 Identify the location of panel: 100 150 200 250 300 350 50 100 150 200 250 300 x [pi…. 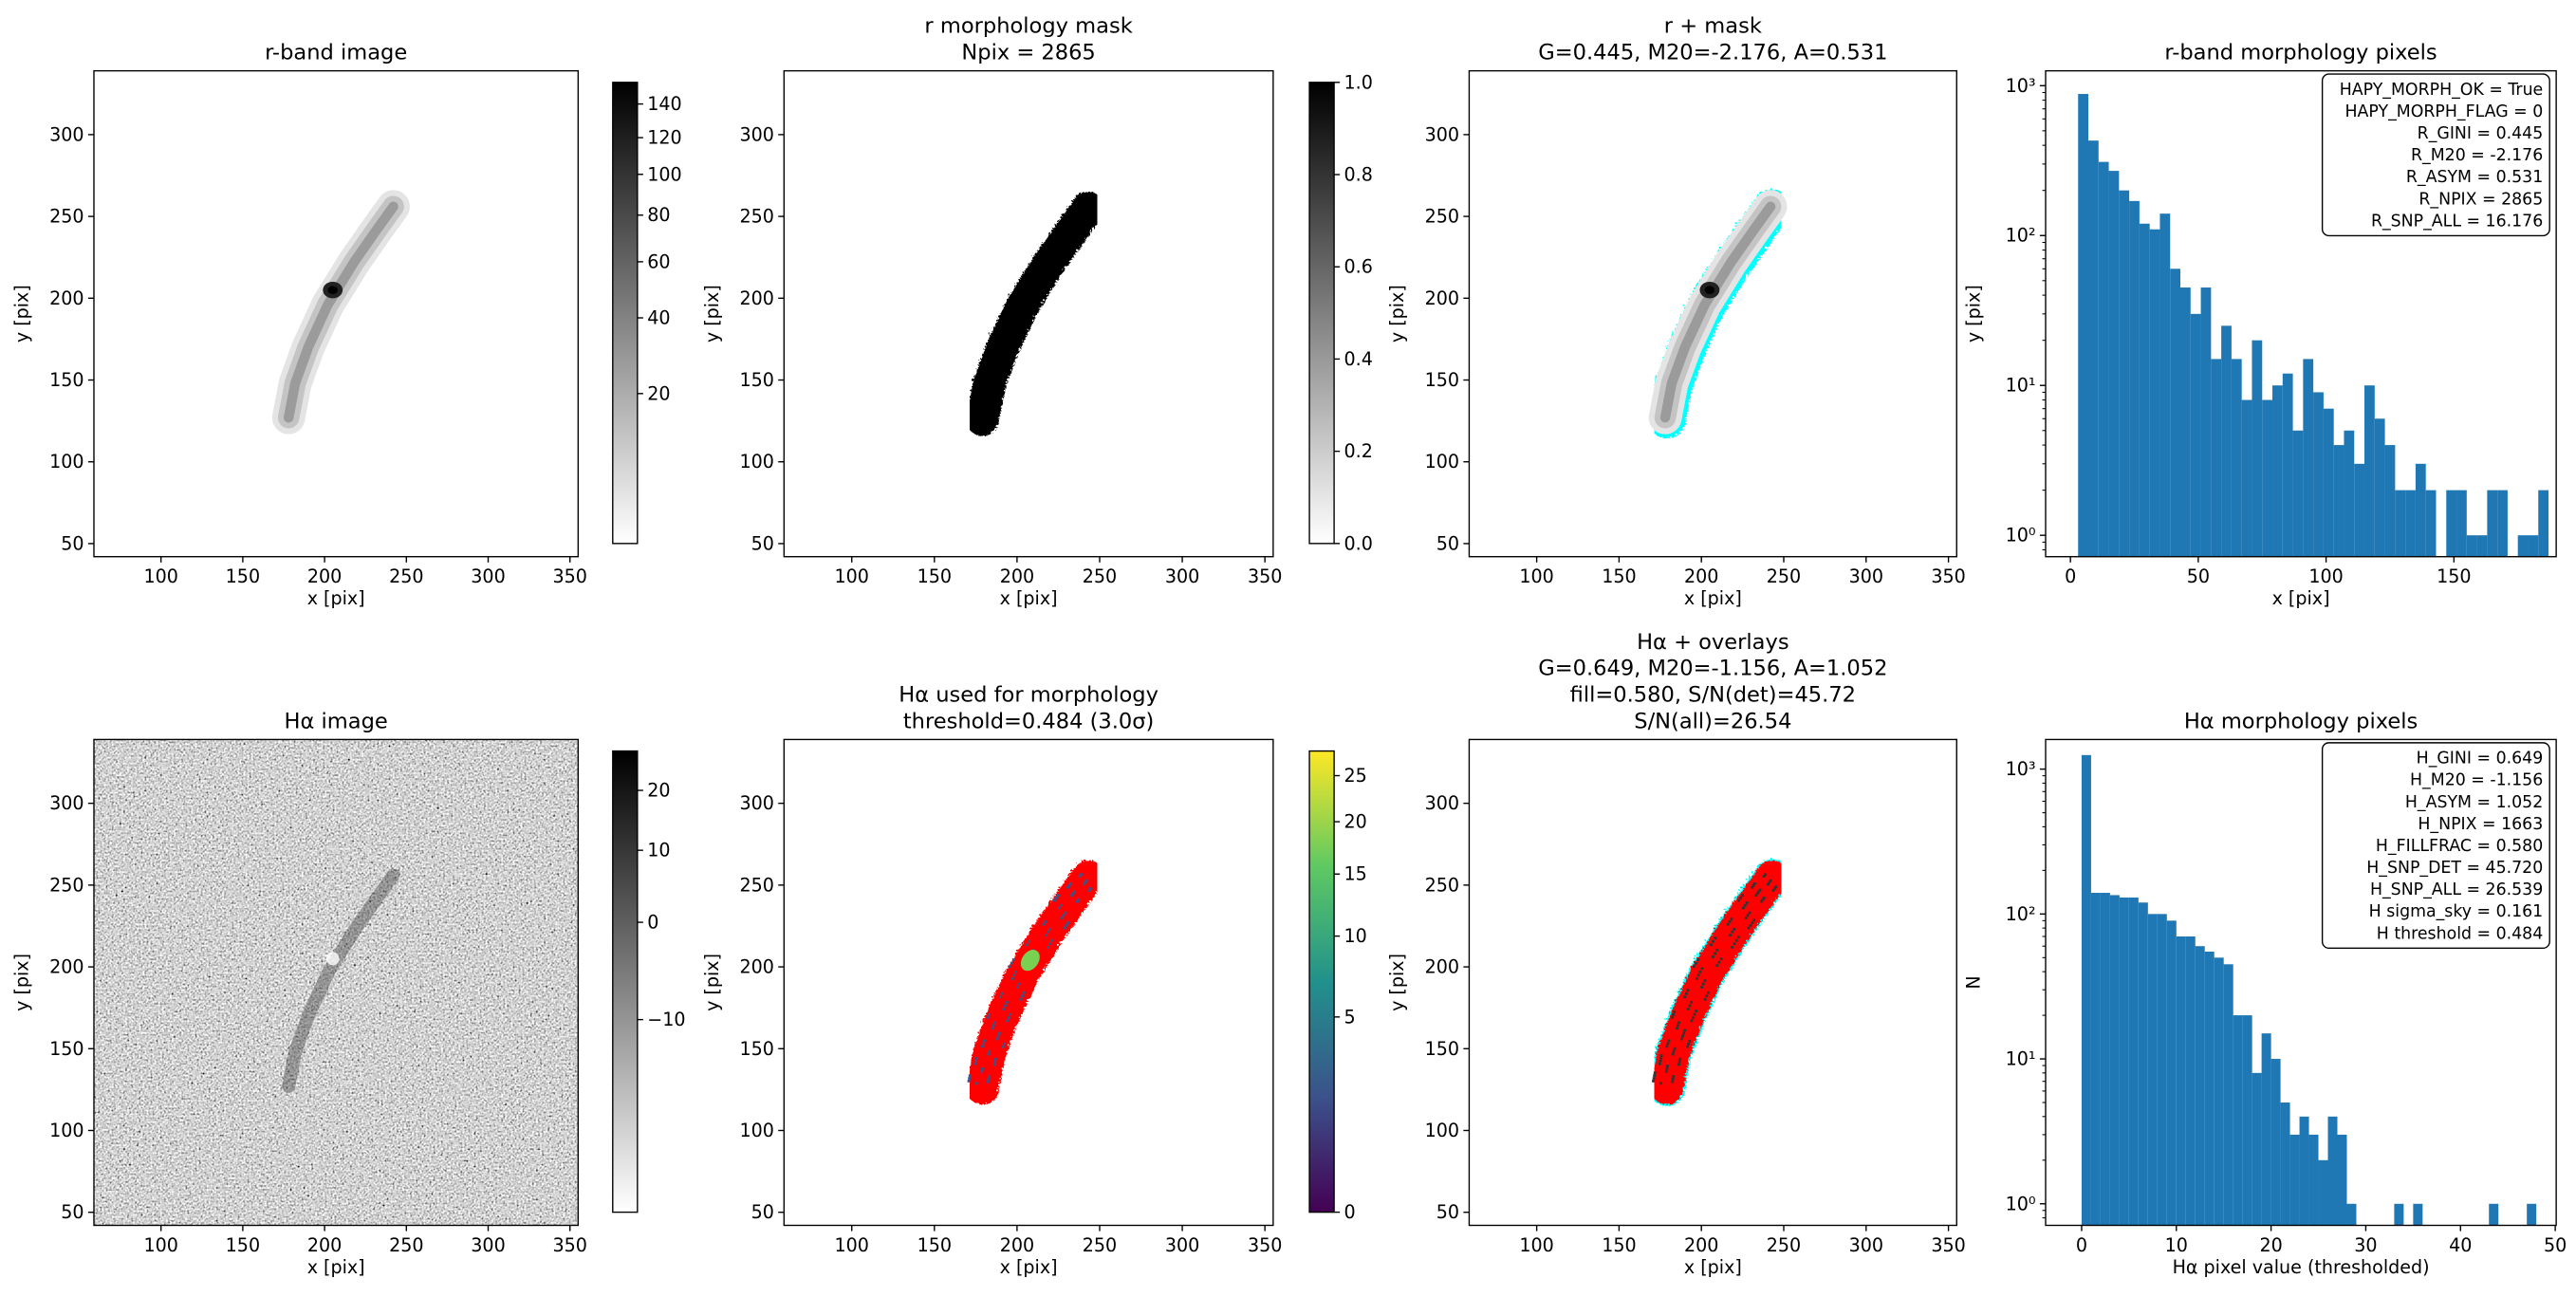
(1037, 311).